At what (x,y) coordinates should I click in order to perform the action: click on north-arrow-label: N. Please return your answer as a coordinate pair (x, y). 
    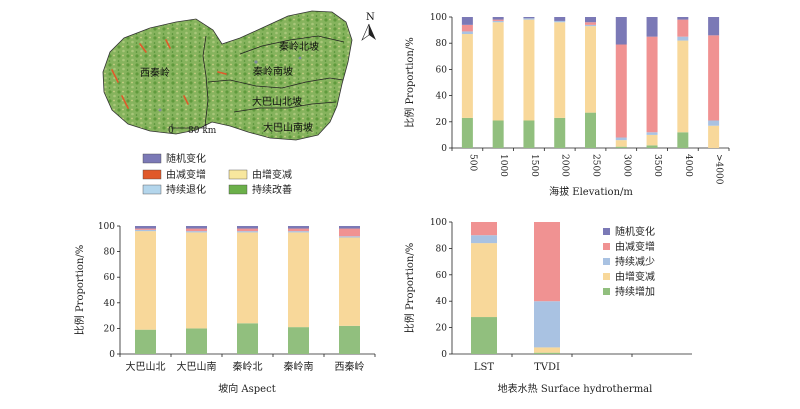
    Looking at the image, I should click on (370, 17).